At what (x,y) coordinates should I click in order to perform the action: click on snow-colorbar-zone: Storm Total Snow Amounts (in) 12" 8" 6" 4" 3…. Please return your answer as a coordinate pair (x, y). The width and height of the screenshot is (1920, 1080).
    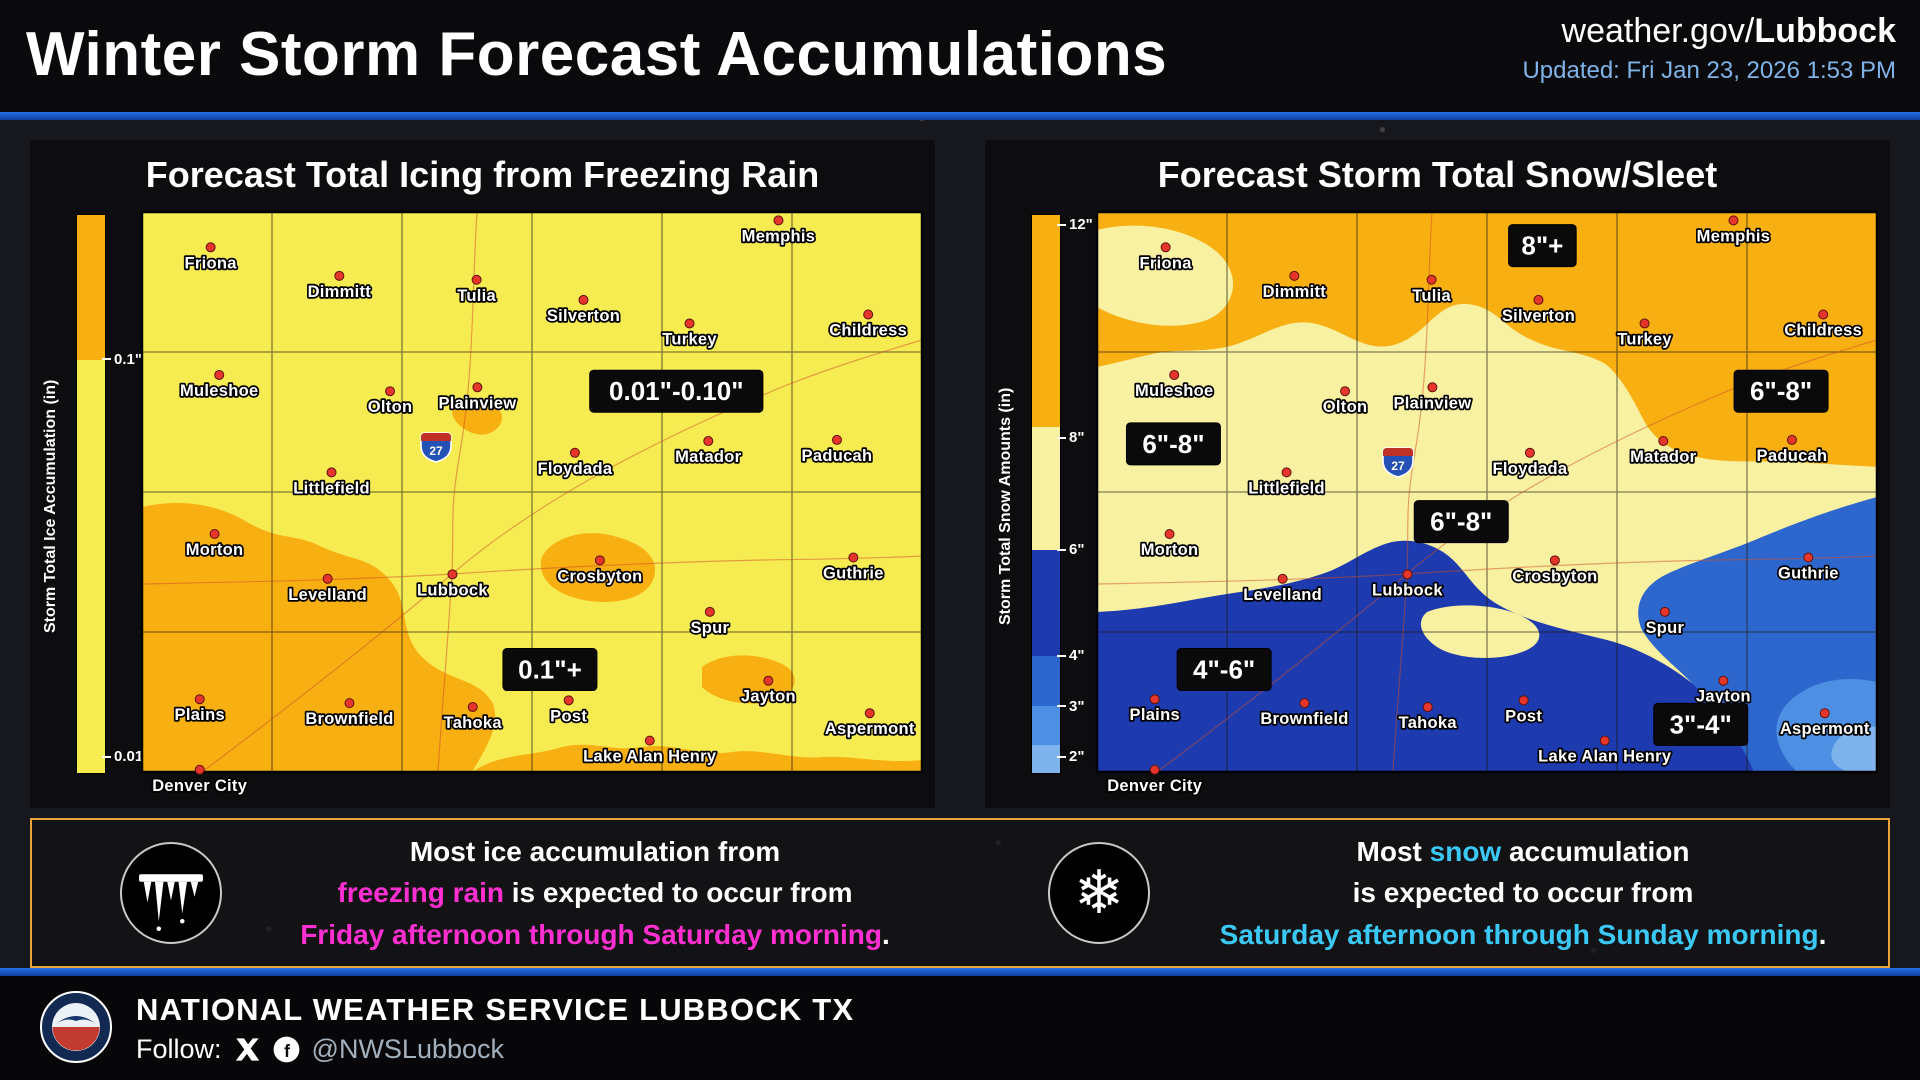
    Looking at the image, I should click on (1041, 506).